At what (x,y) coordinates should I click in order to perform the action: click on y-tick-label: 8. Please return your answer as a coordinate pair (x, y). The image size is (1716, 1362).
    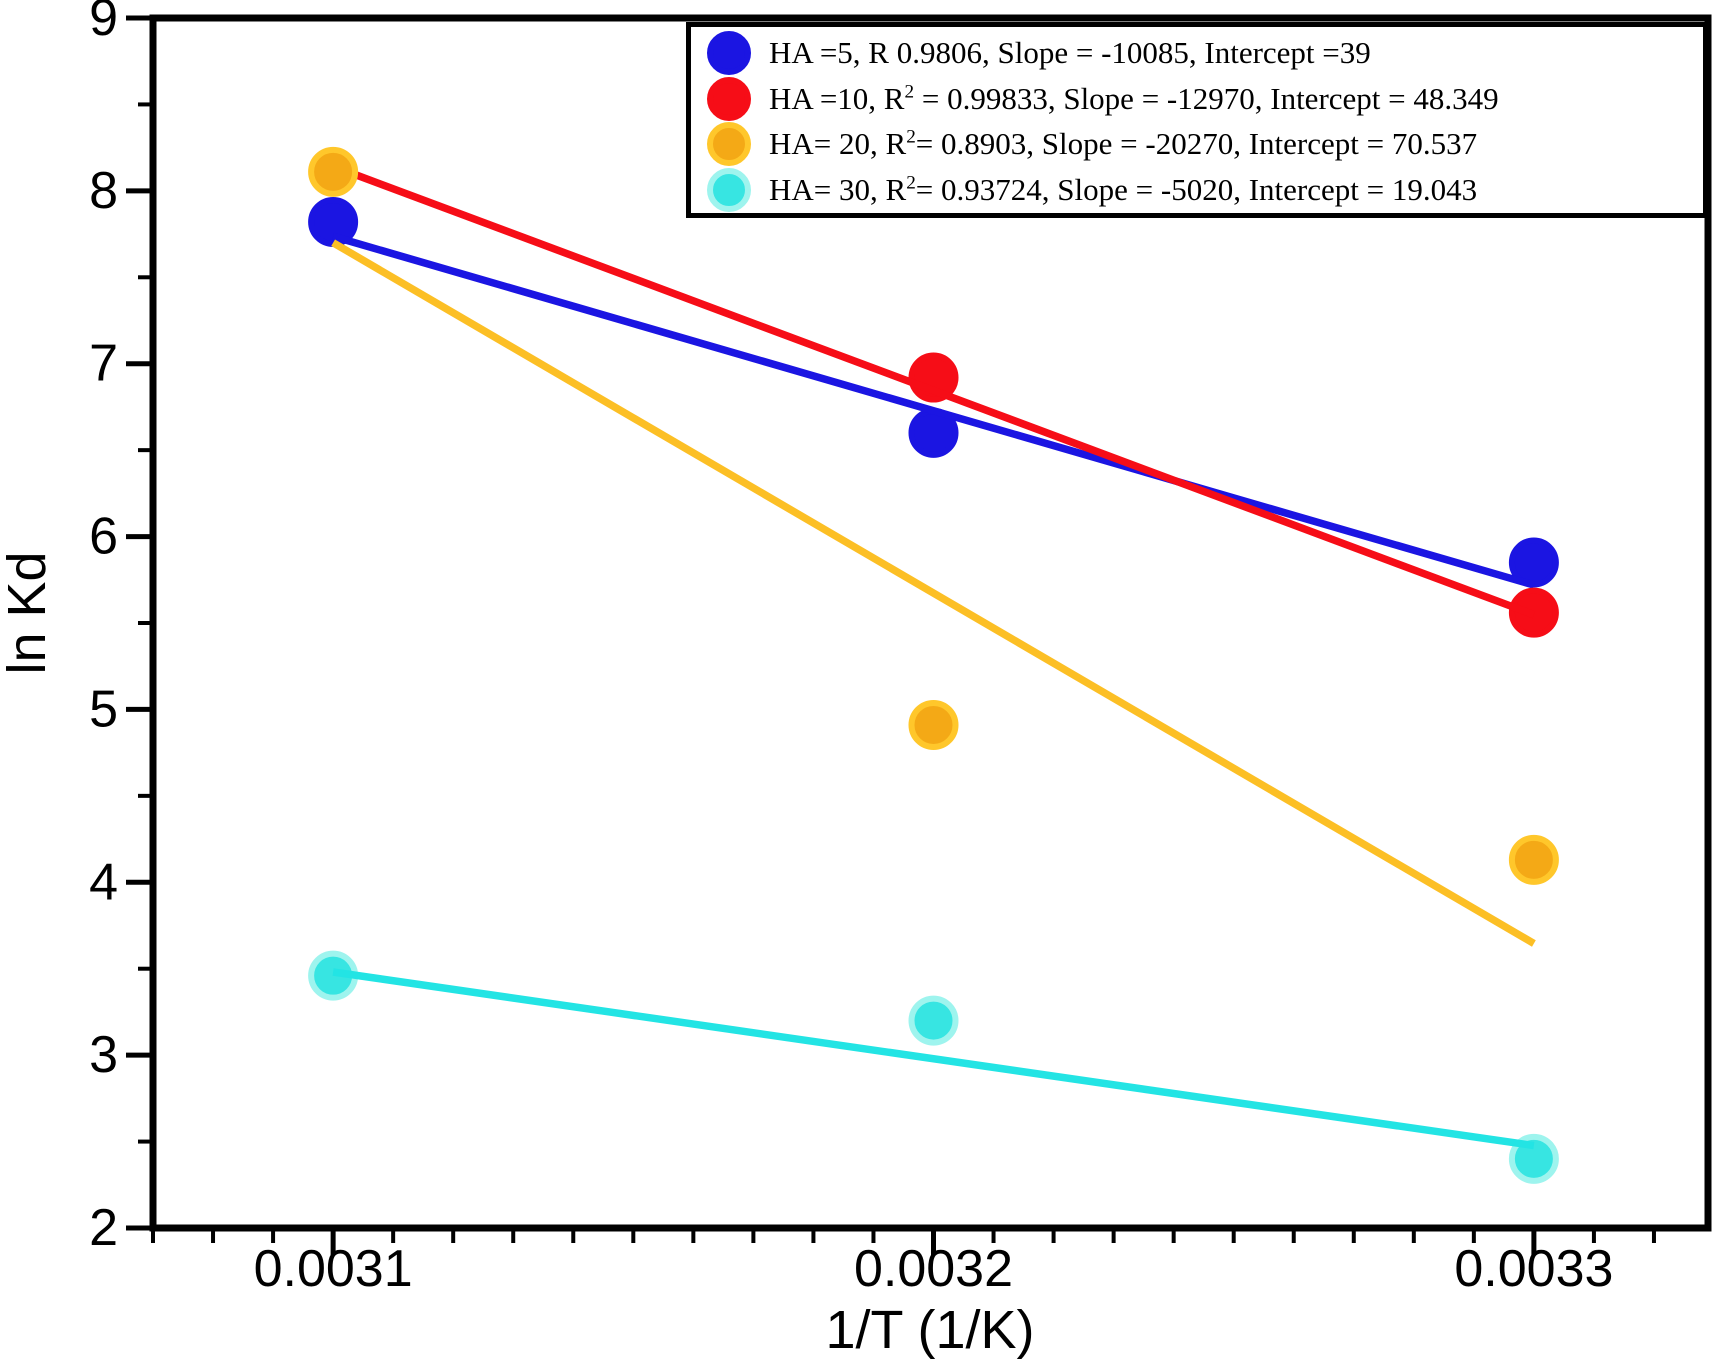
    Looking at the image, I should click on (103, 191).